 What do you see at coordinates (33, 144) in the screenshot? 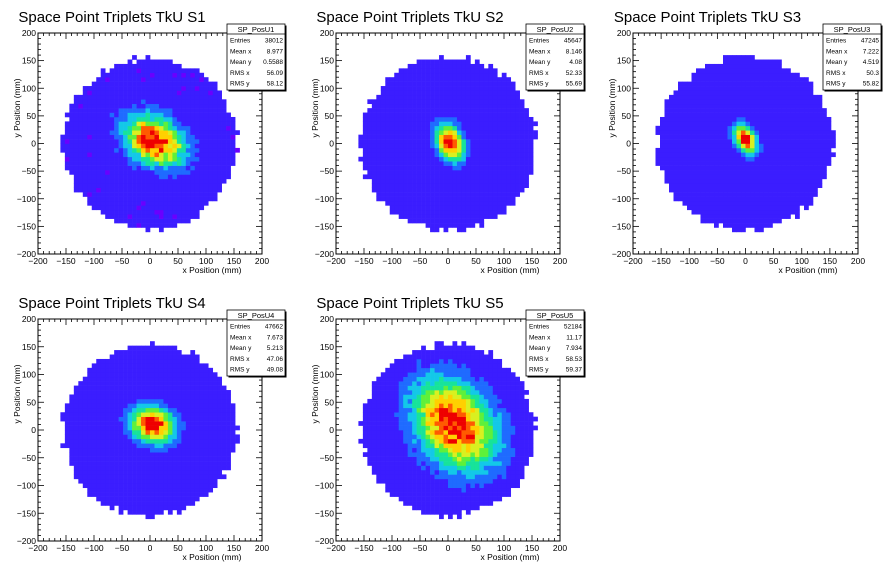
I see `y-tick-label: 0` at bounding box center [33, 144].